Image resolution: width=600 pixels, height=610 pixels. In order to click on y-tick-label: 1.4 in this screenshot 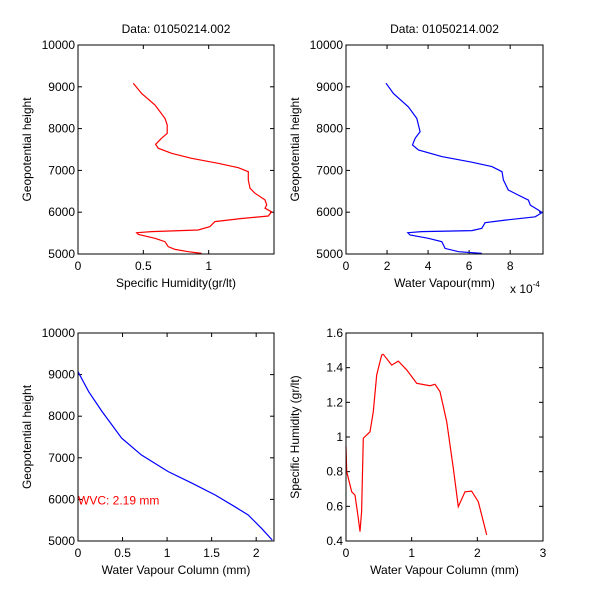, I will do `click(334, 368)`.